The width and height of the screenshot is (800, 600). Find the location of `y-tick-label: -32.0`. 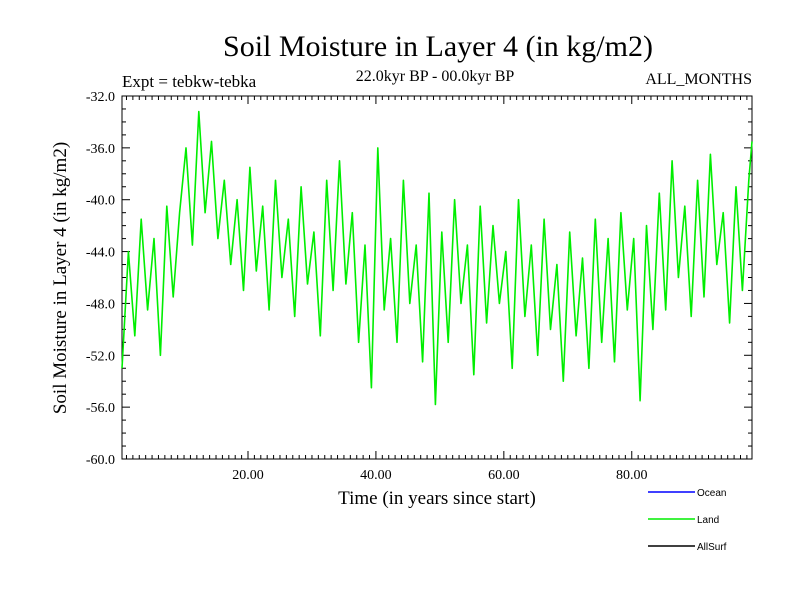

y-tick-label: -32.0 is located at coordinates (100, 97).